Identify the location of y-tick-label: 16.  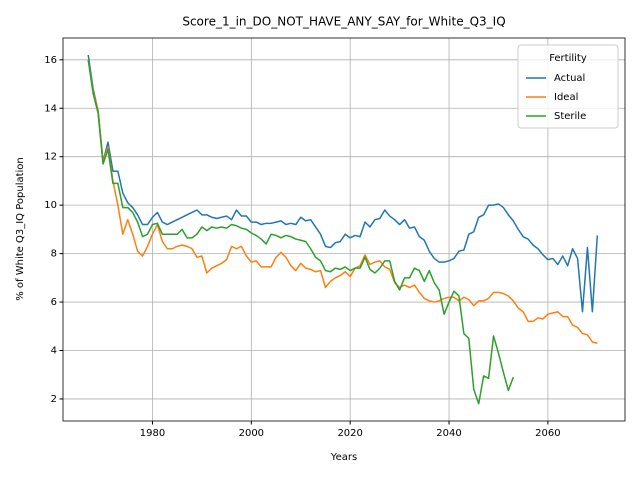
(50, 60).